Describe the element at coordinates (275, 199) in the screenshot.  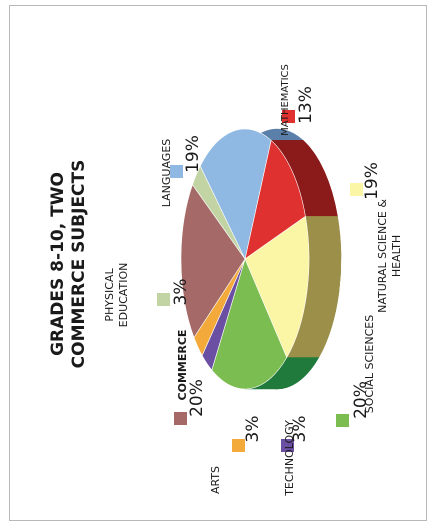
I see `pie-slice-mathematics` at that location.